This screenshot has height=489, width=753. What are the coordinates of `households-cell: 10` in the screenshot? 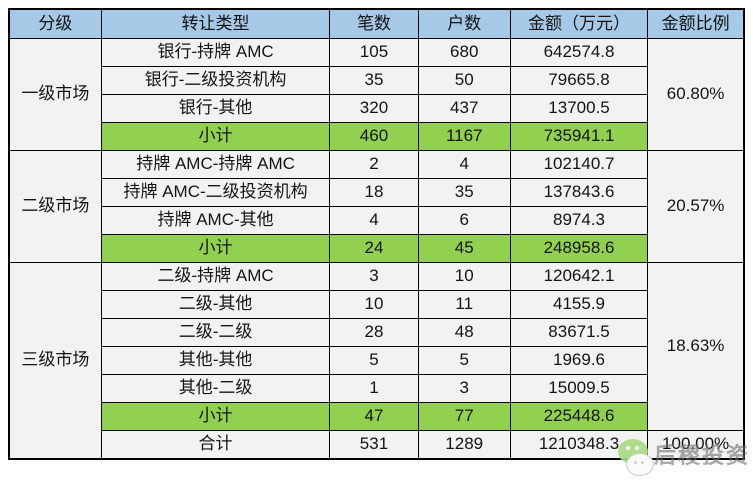 It's located at (464, 276).